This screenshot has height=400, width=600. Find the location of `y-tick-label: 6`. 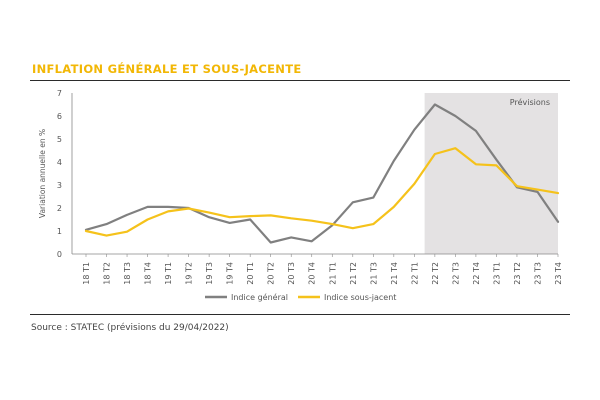

y-tick-label: 6 is located at coordinates (59, 116).